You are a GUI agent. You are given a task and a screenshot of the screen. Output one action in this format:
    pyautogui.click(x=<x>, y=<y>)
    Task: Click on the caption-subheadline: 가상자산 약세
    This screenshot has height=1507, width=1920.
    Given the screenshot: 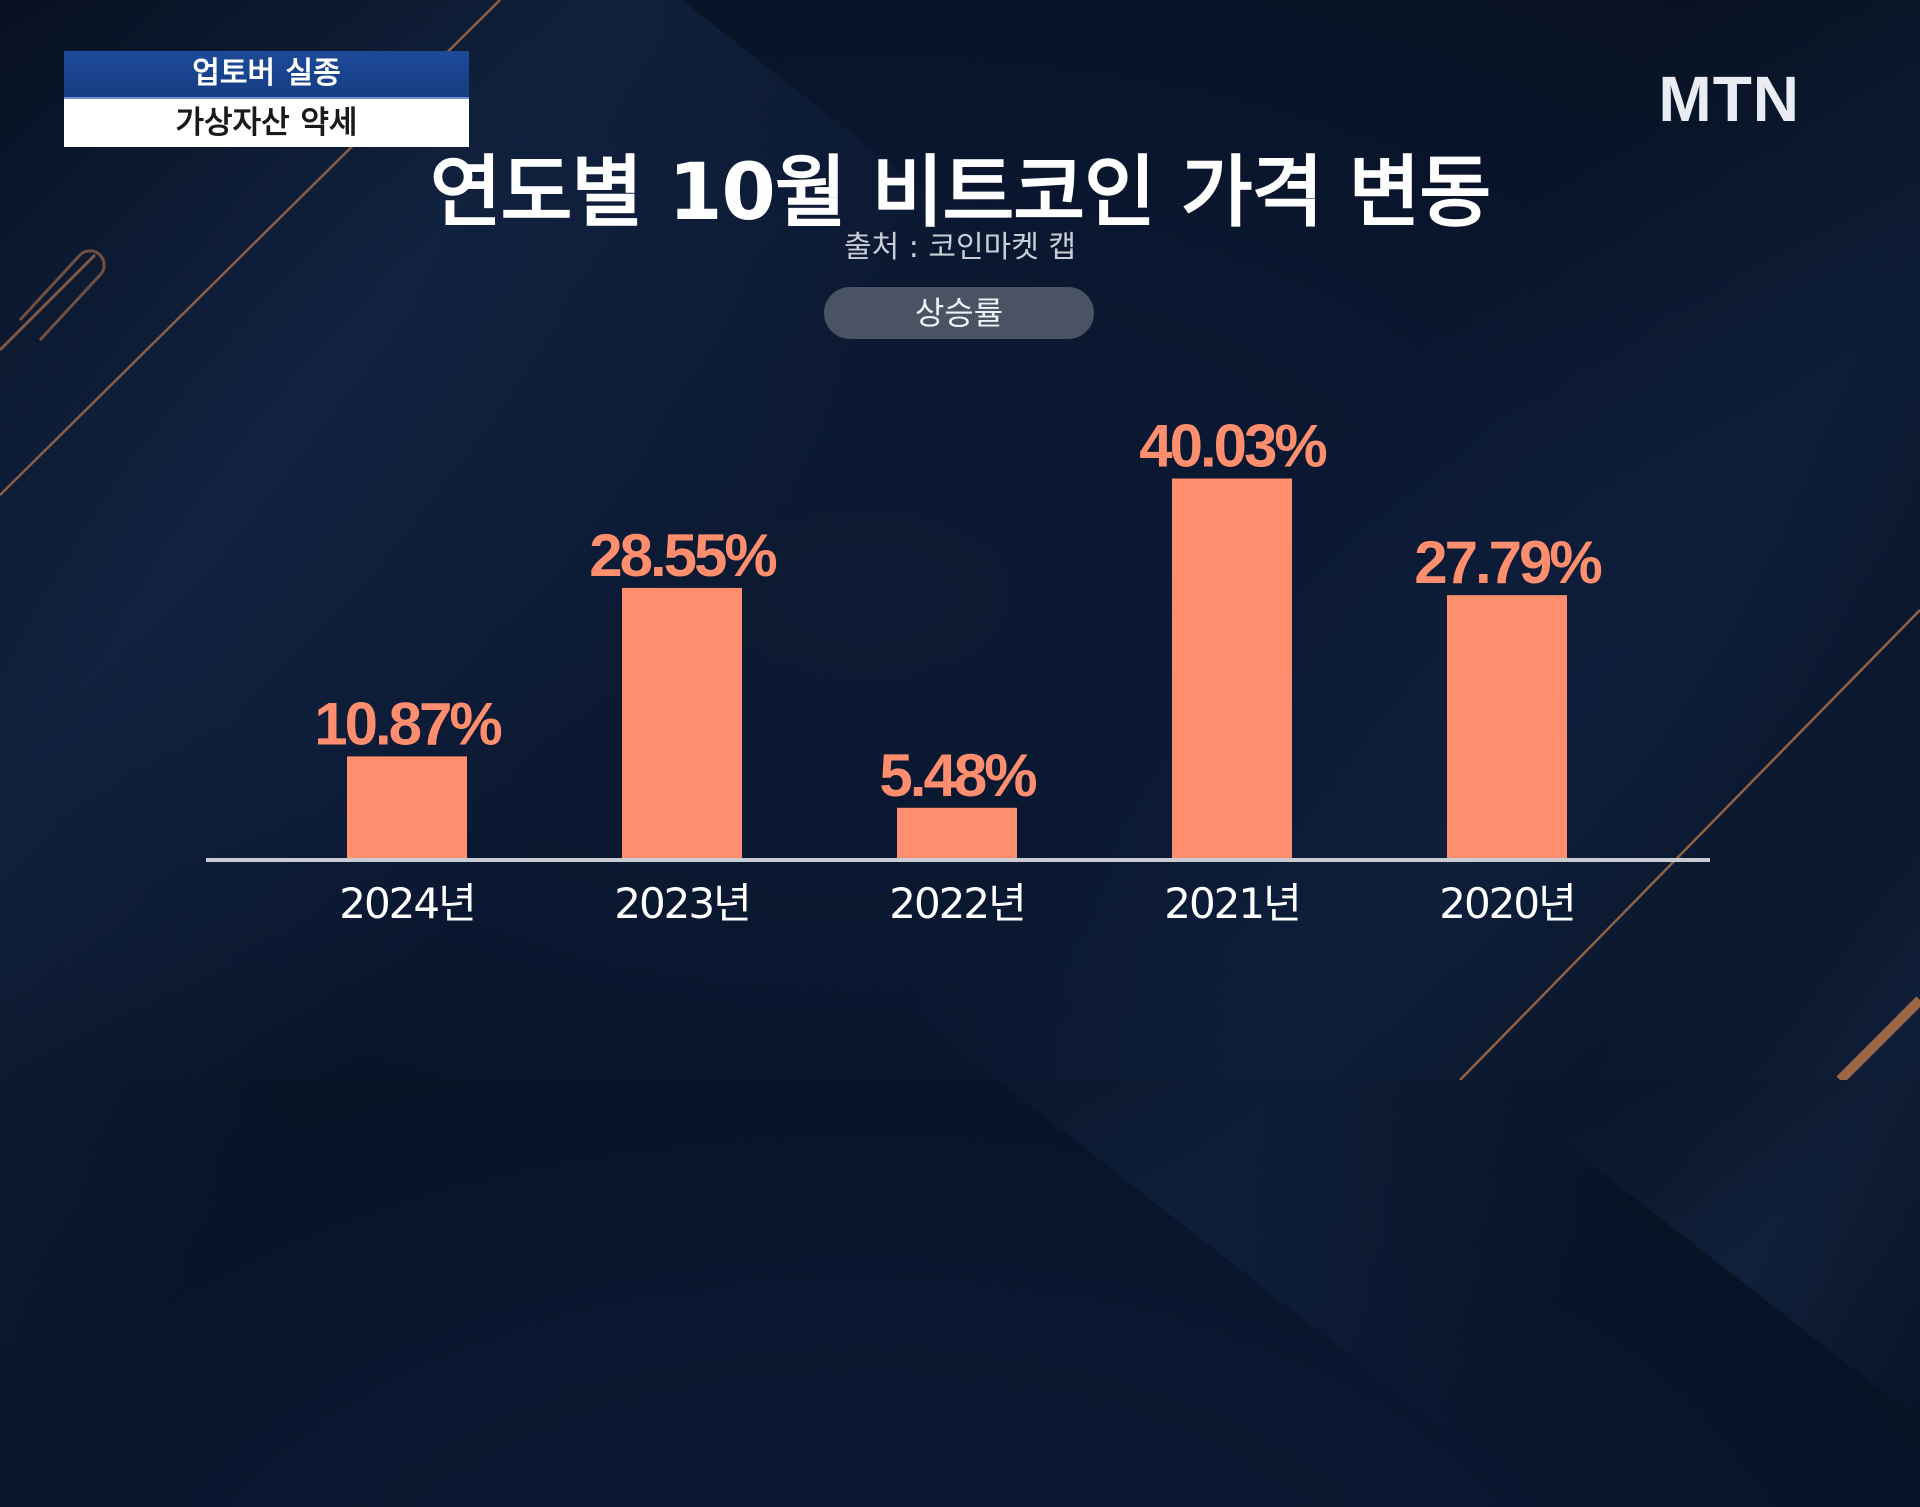 What is the action you would take?
    pyautogui.click(x=266, y=123)
    